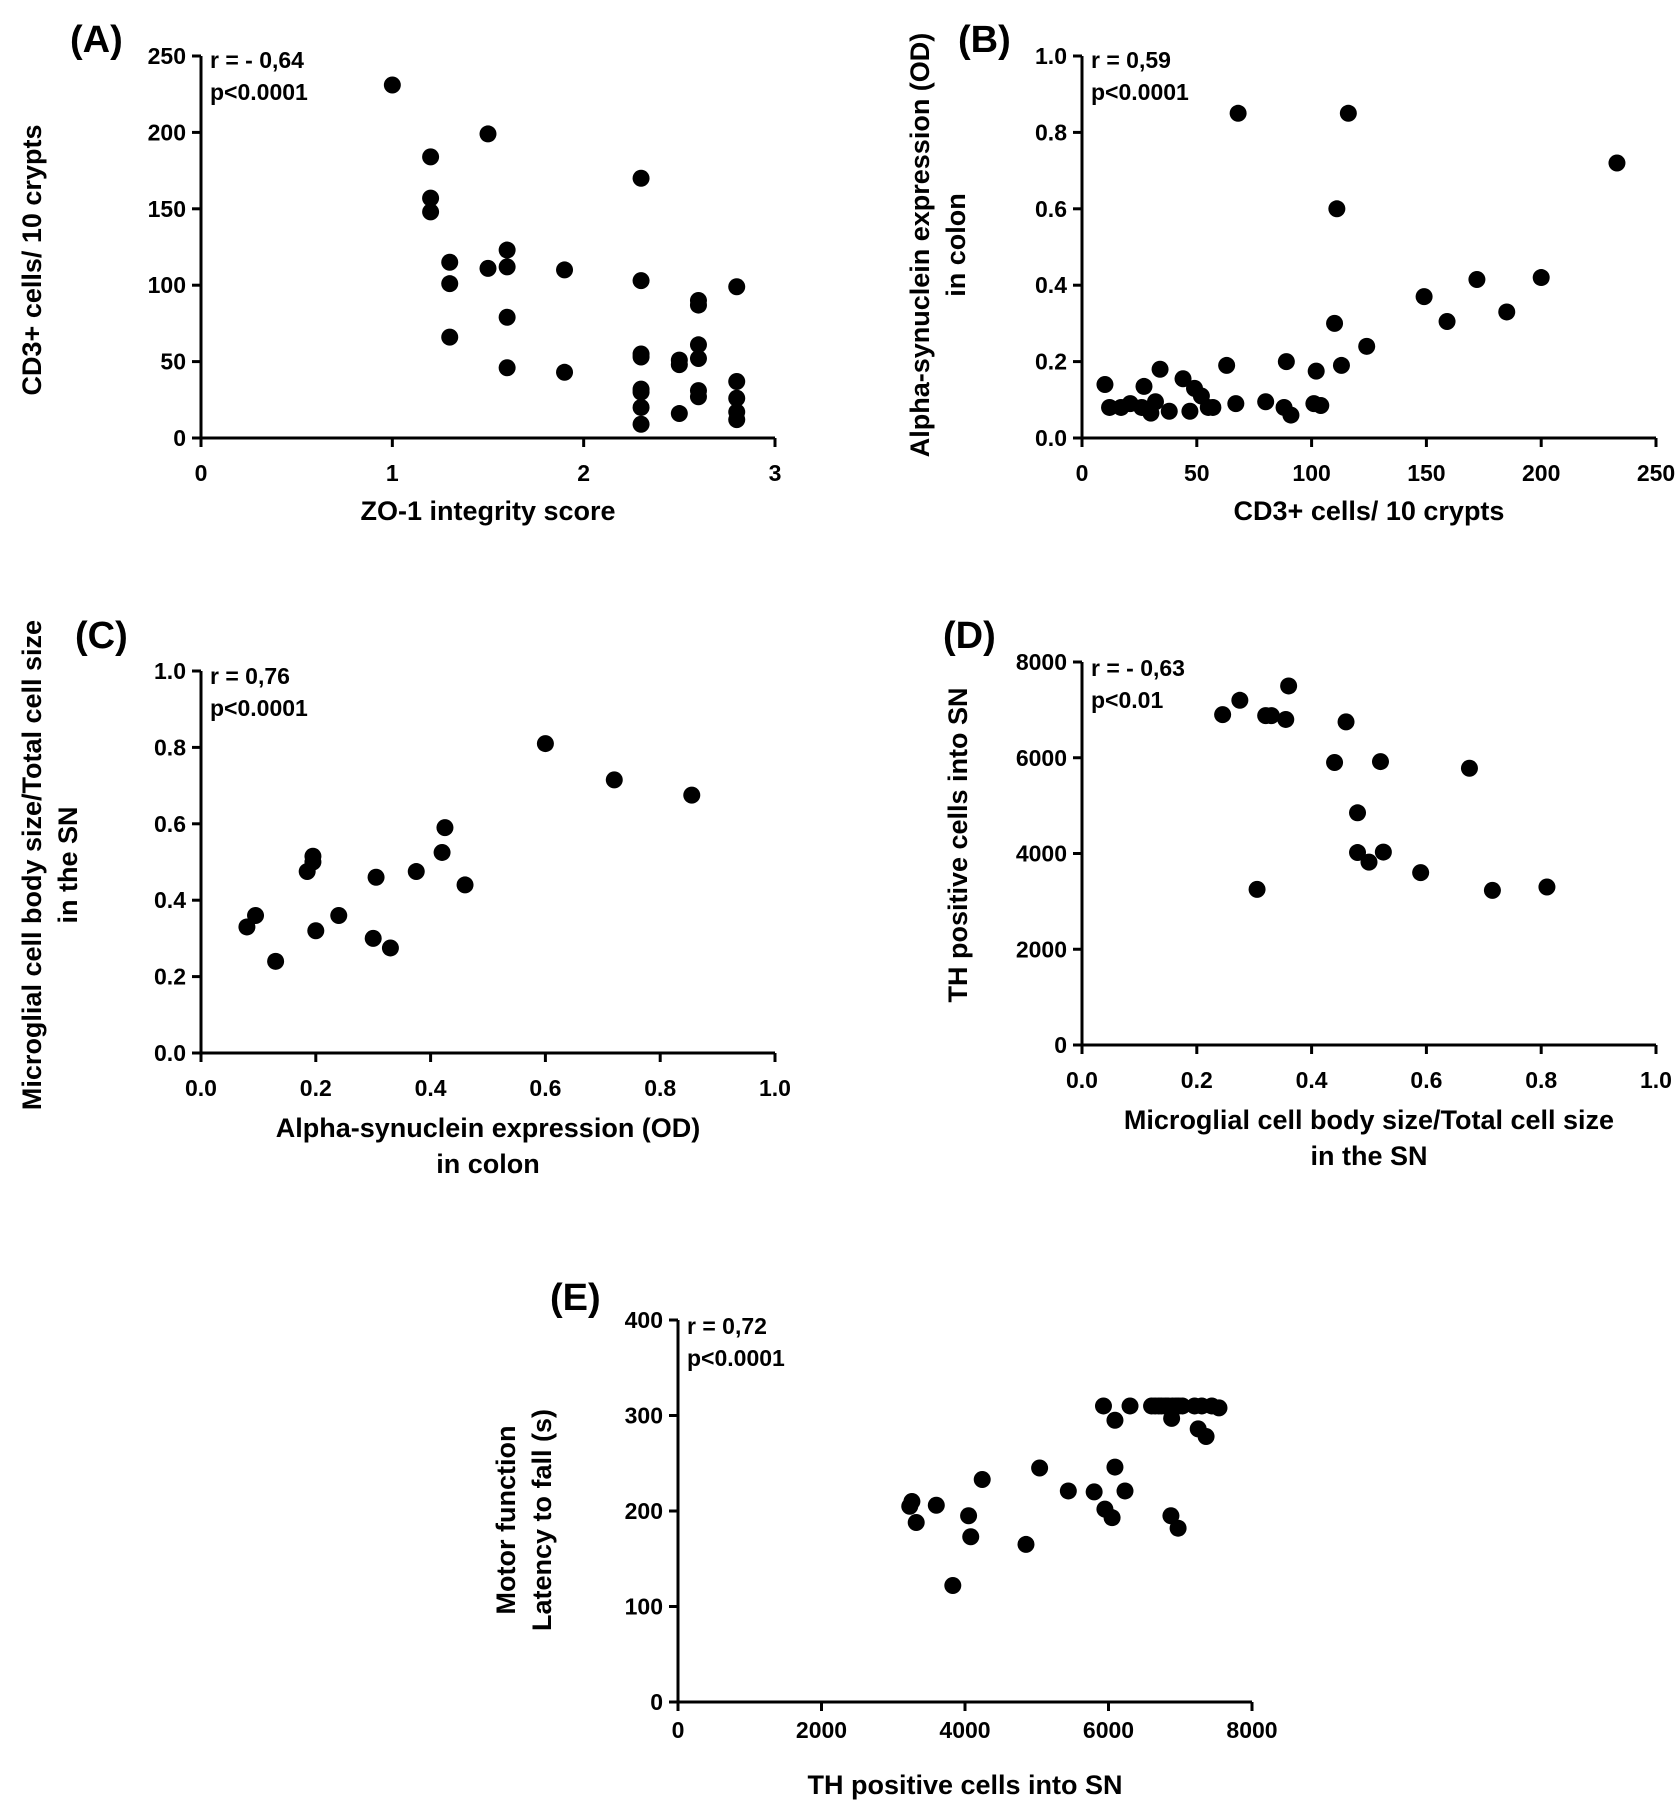 This screenshot has width=1678, height=1800. What do you see at coordinates (1108, 1730) in the screenshot?
I see `x-tick-label: 6000` at bounding box center [1108, 1730].